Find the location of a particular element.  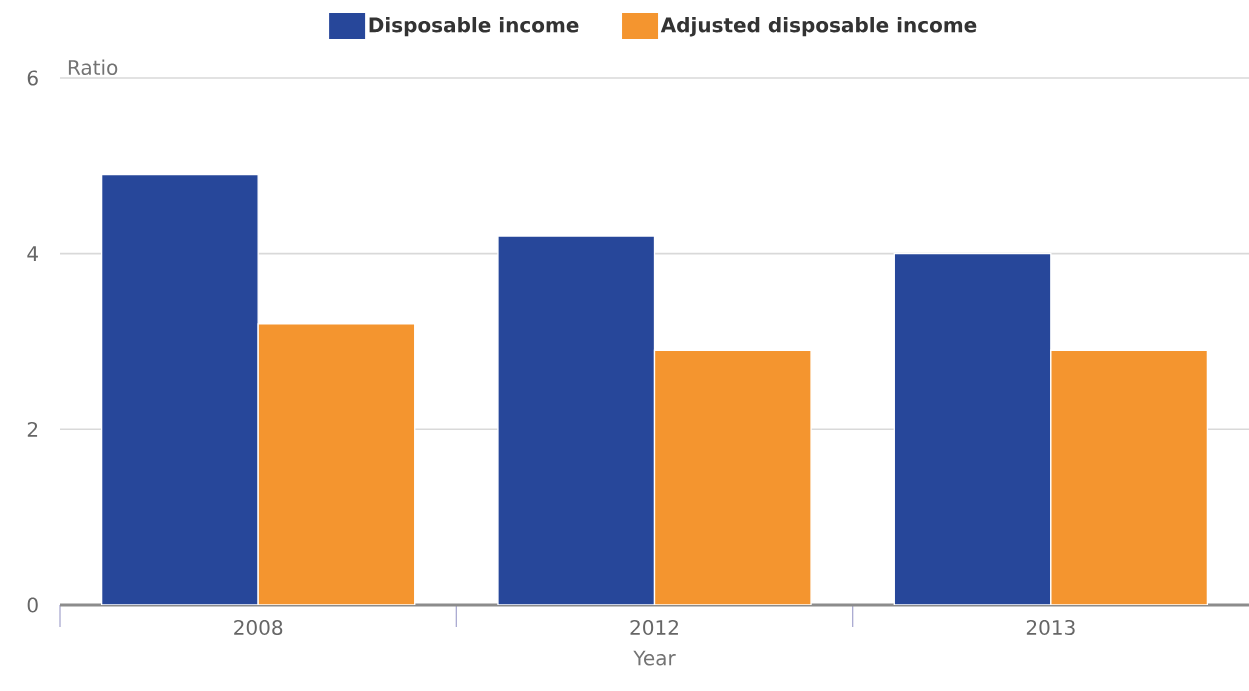

x-tick-label: 2013 is located at coordinates (1050, 627).